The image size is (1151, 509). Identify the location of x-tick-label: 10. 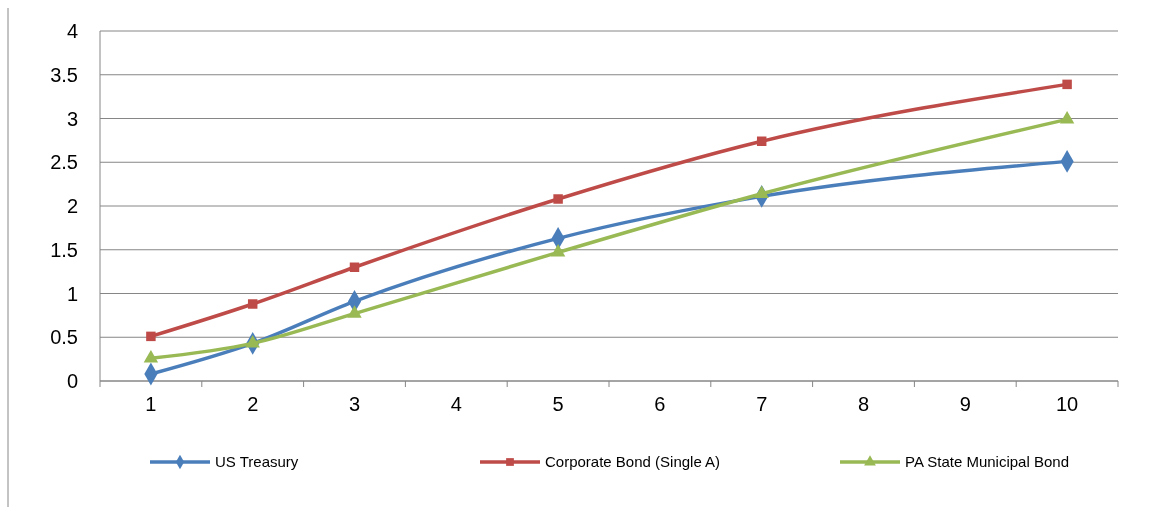
(1067, 404).